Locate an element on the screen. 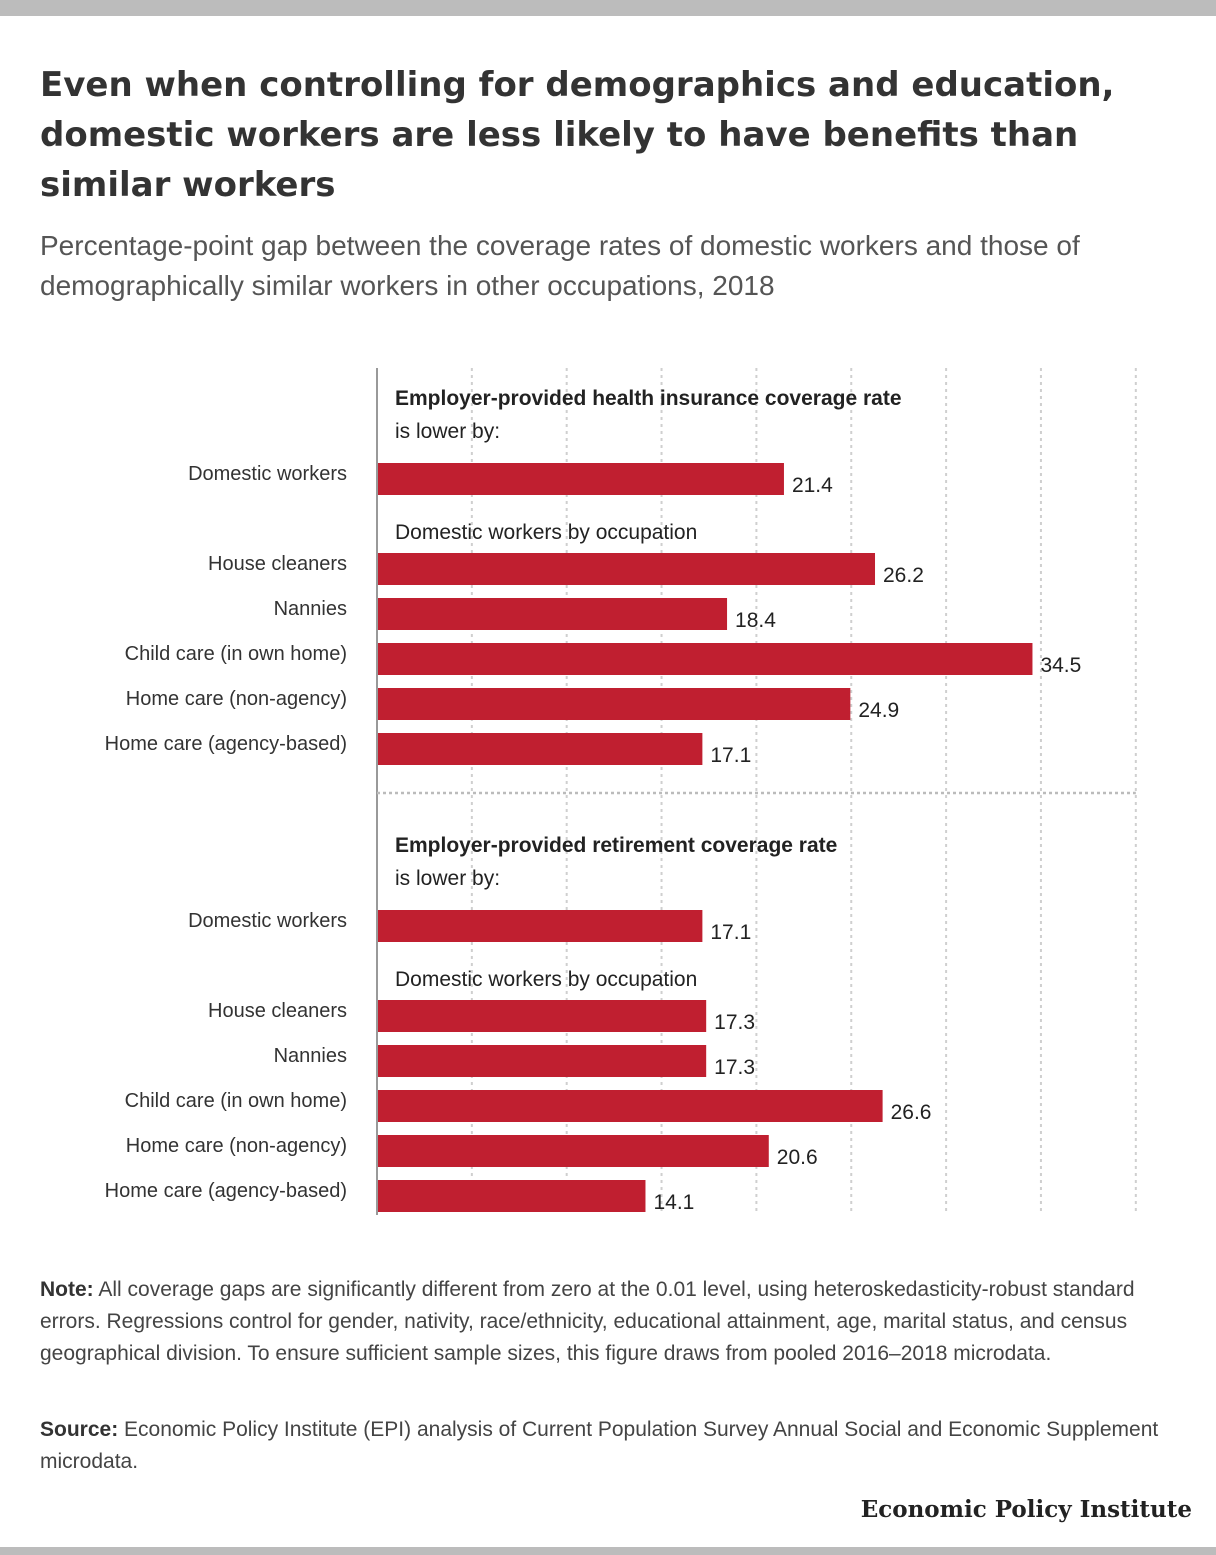 Image resolution: width=1216 pixels, height=1555 pixels. source-label: Source: is located at coordinates (79, 1429).